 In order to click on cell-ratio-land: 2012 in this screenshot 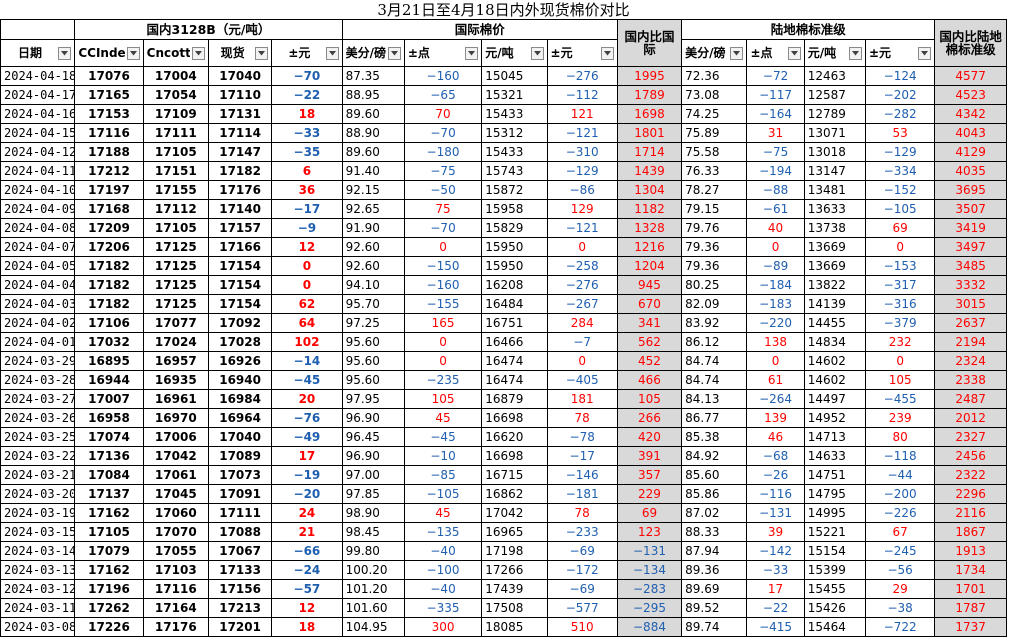, I will do `click(970, 418)`.